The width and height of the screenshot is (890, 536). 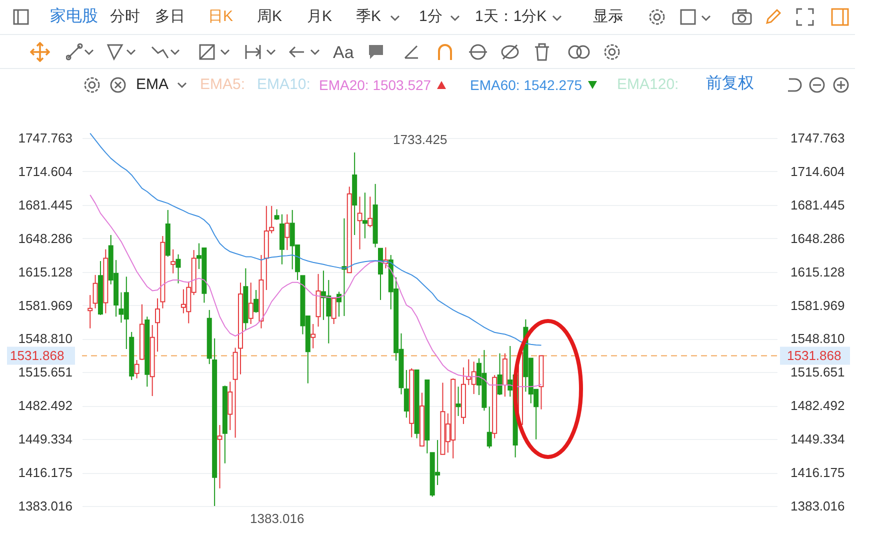 What do you see at coordinates (817, 138) in the screenshot?
I see `y2-tick-label: 1747.763` at bounding box center [817, 138].